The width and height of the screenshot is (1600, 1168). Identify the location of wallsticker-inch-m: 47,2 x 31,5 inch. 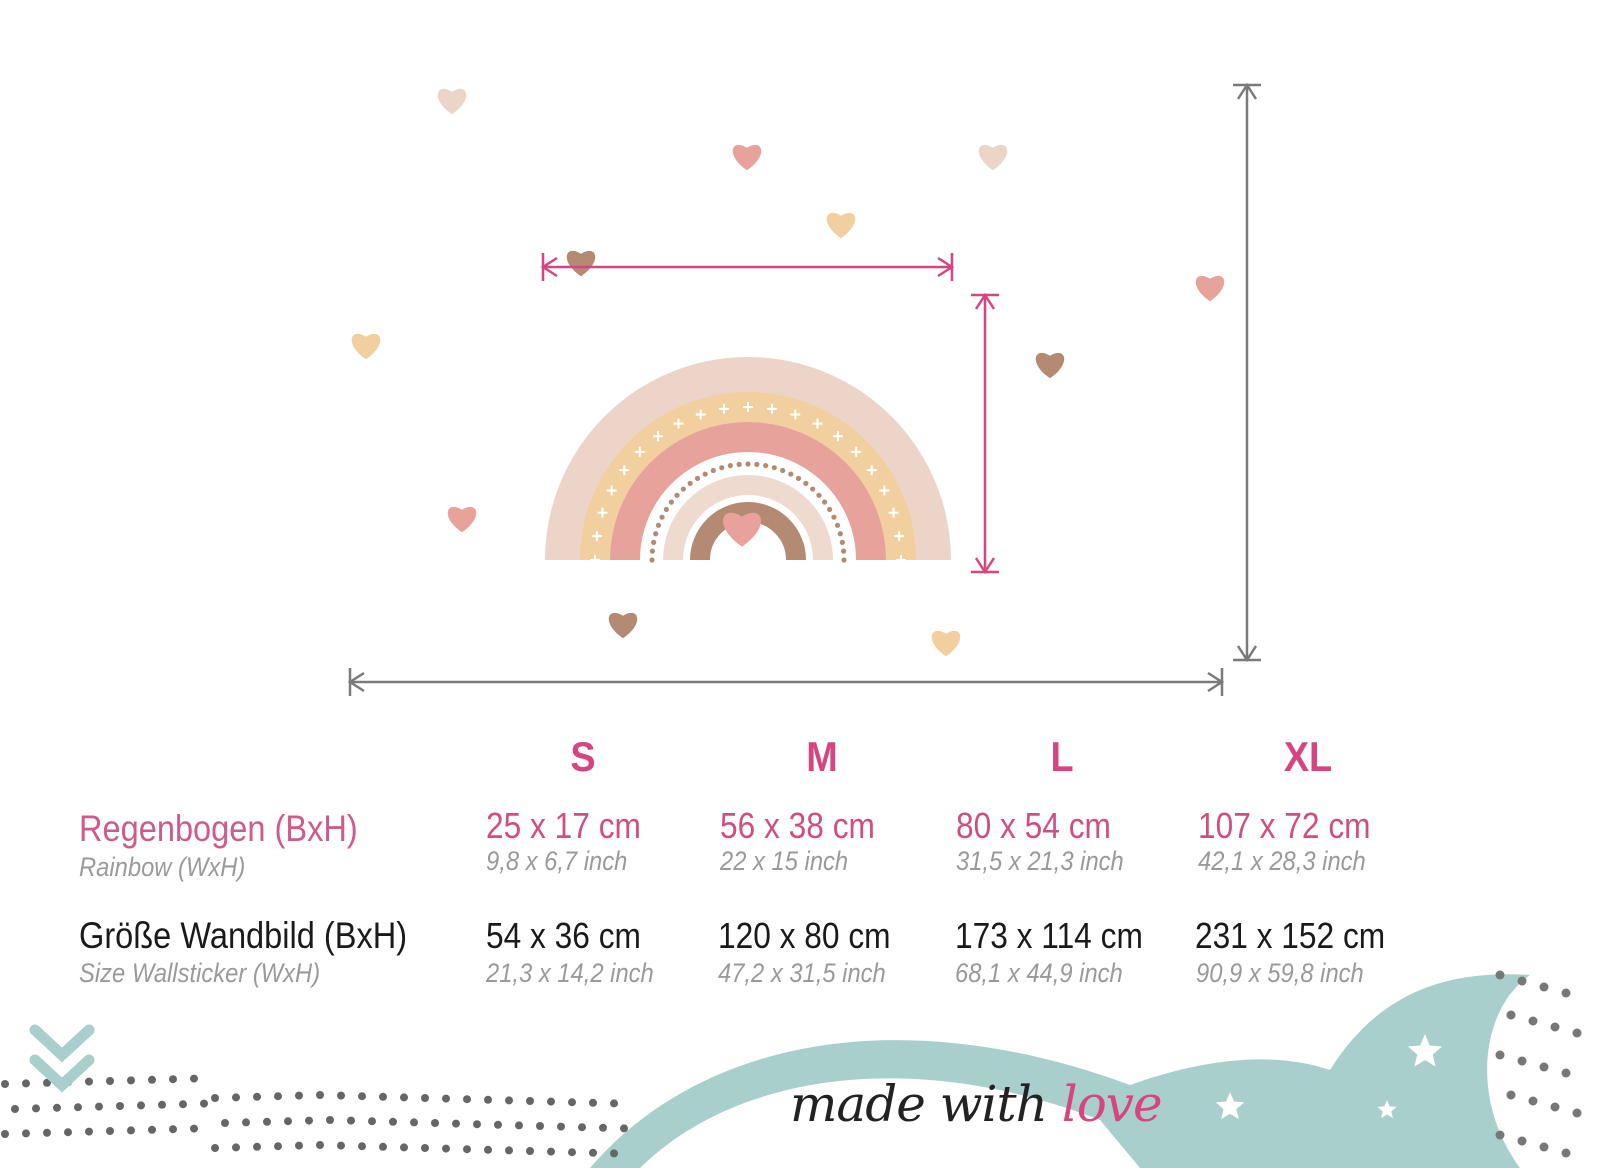
(802, 973).